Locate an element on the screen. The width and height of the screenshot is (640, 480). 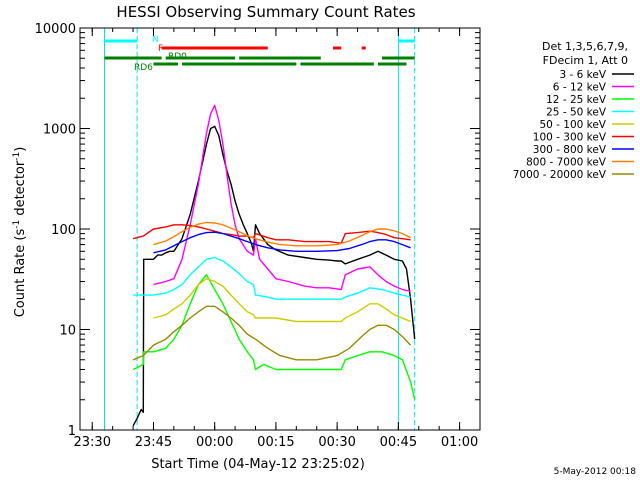
legend-entry-label: 12 - 25 keV is located at coordinates (576, 100).